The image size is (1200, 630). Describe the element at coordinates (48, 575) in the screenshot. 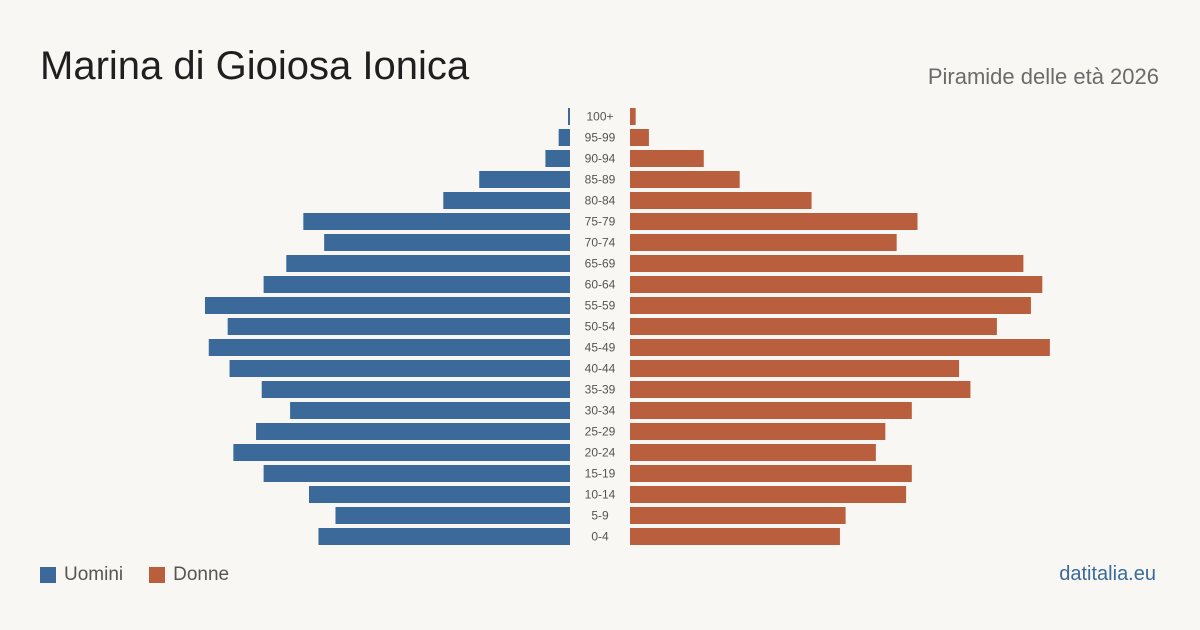

I see `legend-swatch-men` at that location.